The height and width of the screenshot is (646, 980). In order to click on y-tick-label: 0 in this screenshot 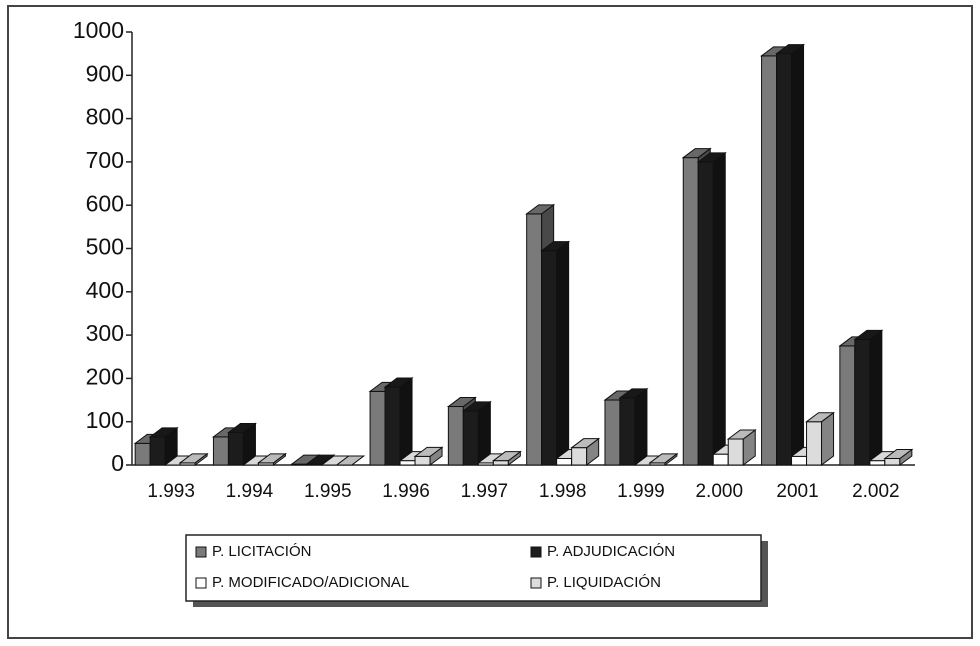, I will do `click(117, 463)`.